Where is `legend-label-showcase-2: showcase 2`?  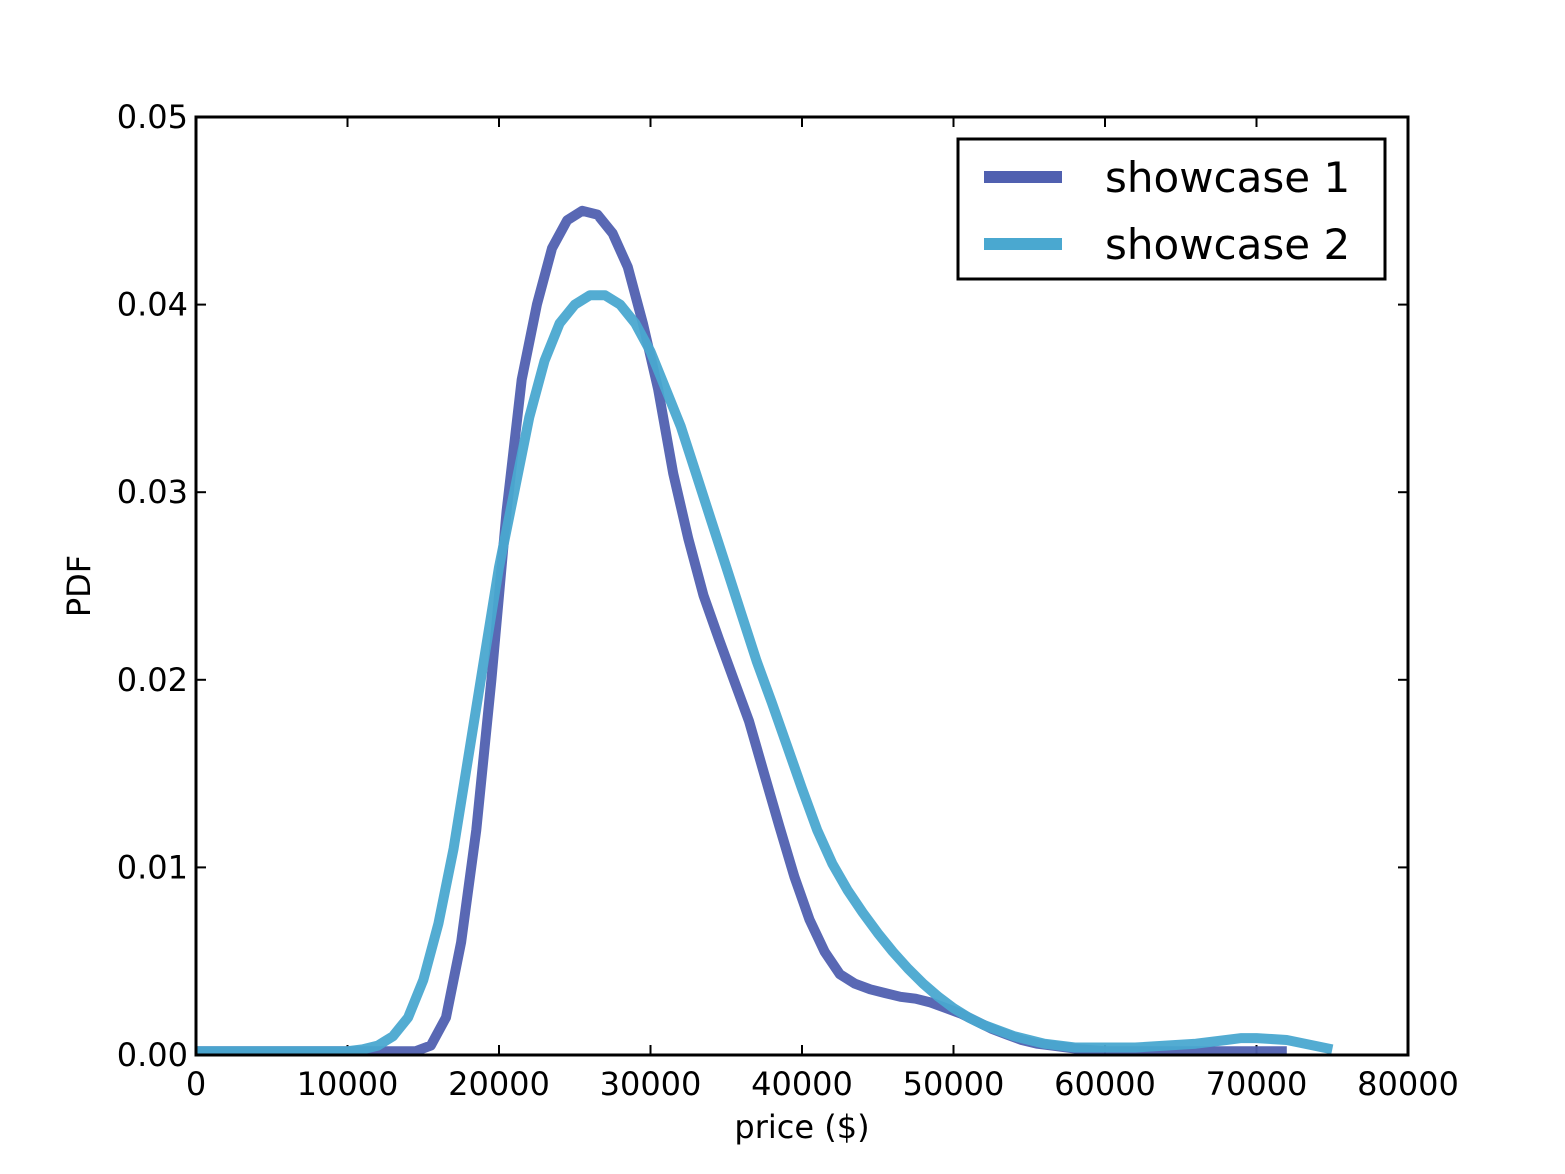
legend-label-showcase-2: showcase 2 is located at coordinates (1227, 244).